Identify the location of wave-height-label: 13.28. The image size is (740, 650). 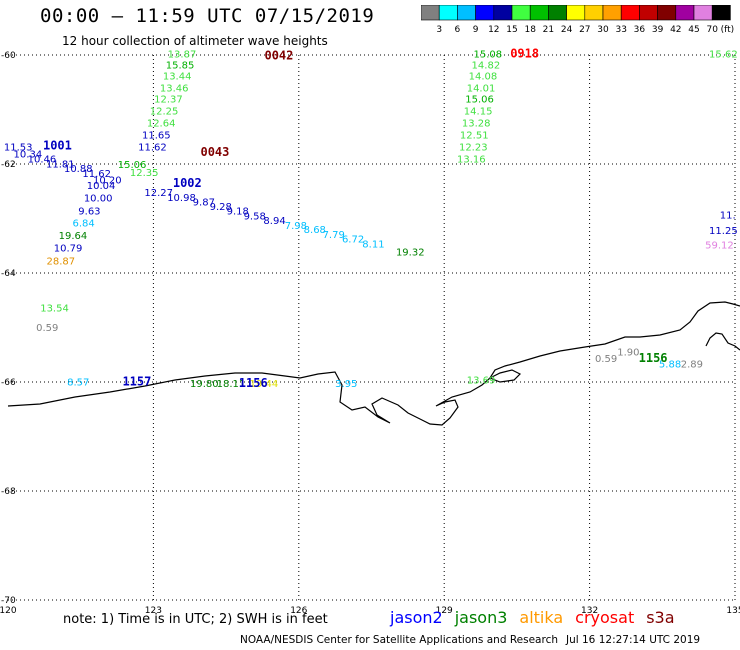
(476, 123).